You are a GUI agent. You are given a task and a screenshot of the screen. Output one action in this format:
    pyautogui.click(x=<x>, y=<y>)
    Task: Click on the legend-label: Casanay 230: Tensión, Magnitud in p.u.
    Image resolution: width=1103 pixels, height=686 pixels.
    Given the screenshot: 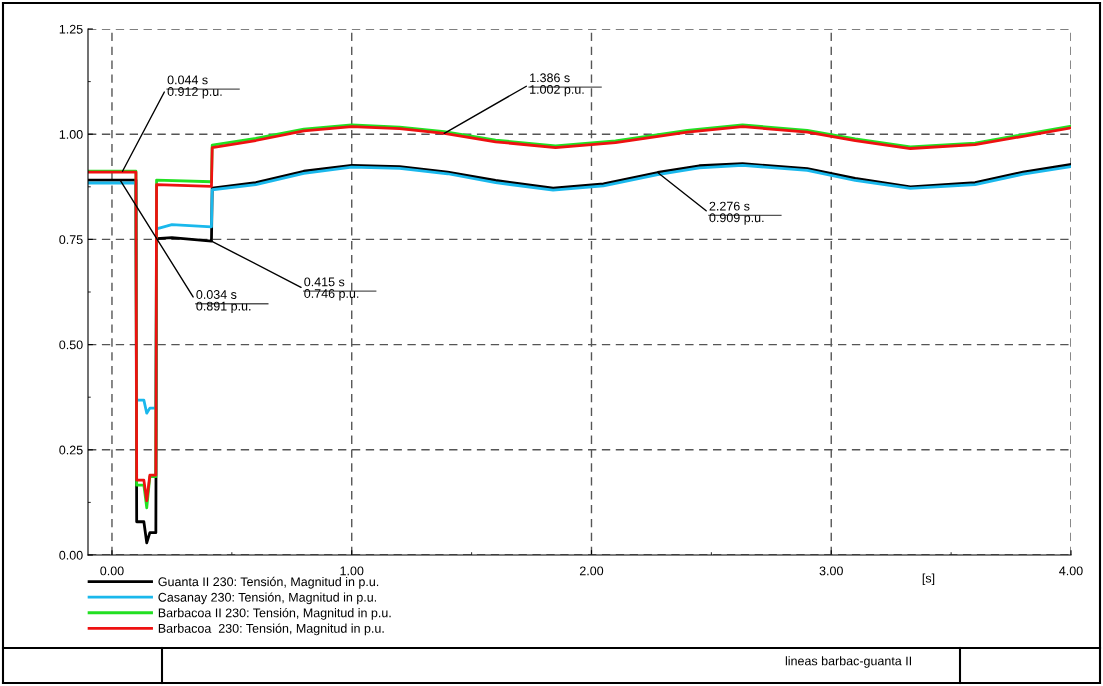 What is the action you would take?
    pyautogui.click(x=267, y=598)
    